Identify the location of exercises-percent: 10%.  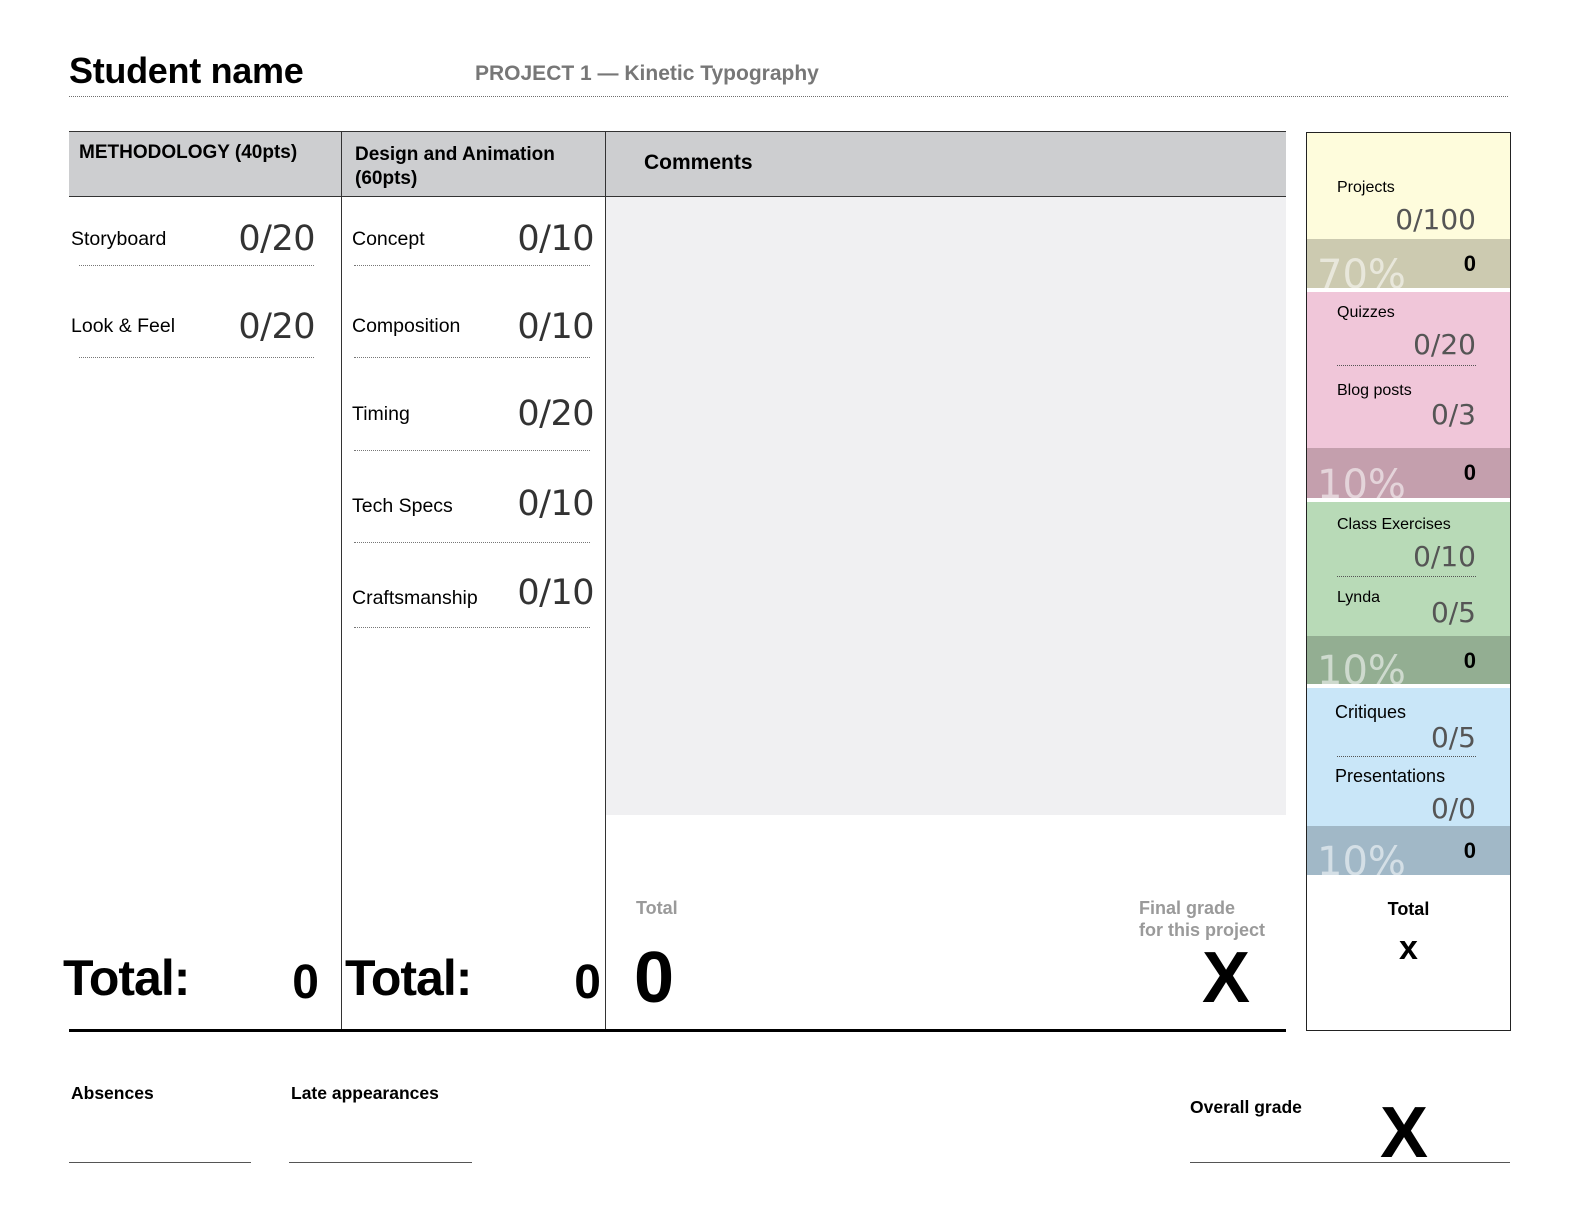
(1361, 666).